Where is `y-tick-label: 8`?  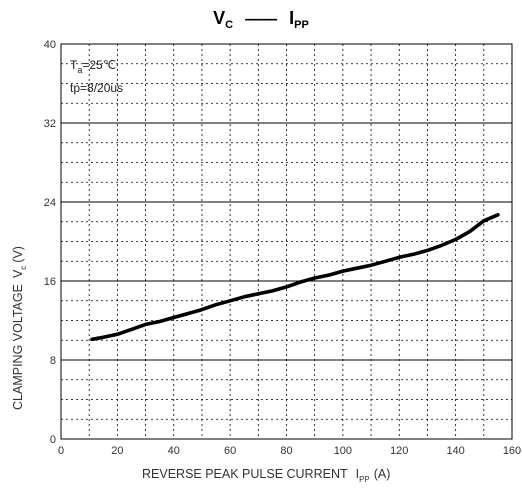
y-tick-label: 8 is located at coordinates (53, 361).